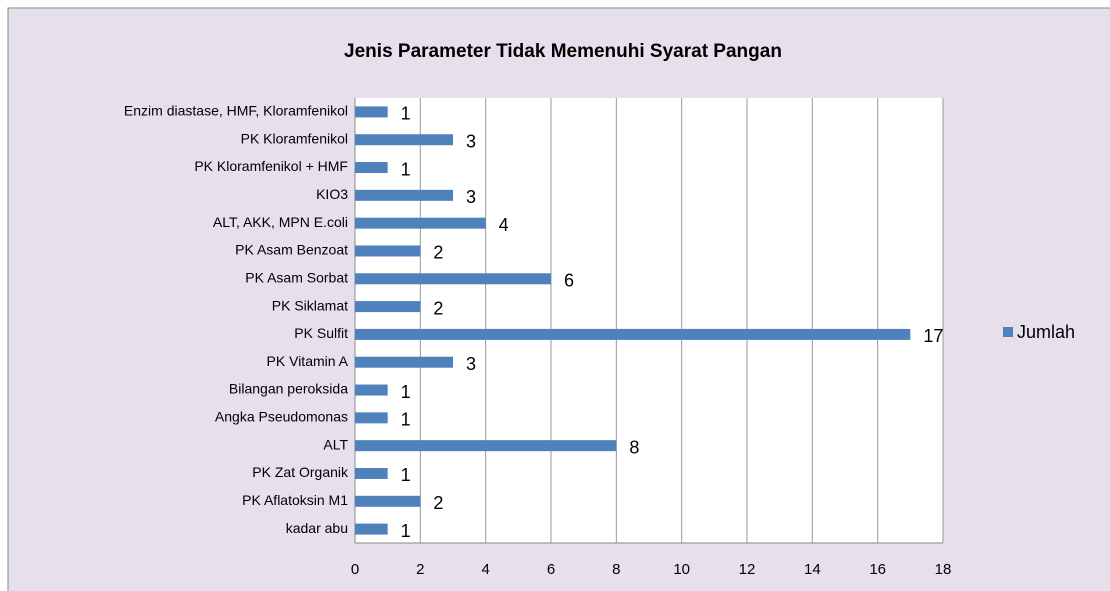 The width and height of the screenshot is (1110, 591). I want to click on y-tick-label: KIO3, so click(332, 194).